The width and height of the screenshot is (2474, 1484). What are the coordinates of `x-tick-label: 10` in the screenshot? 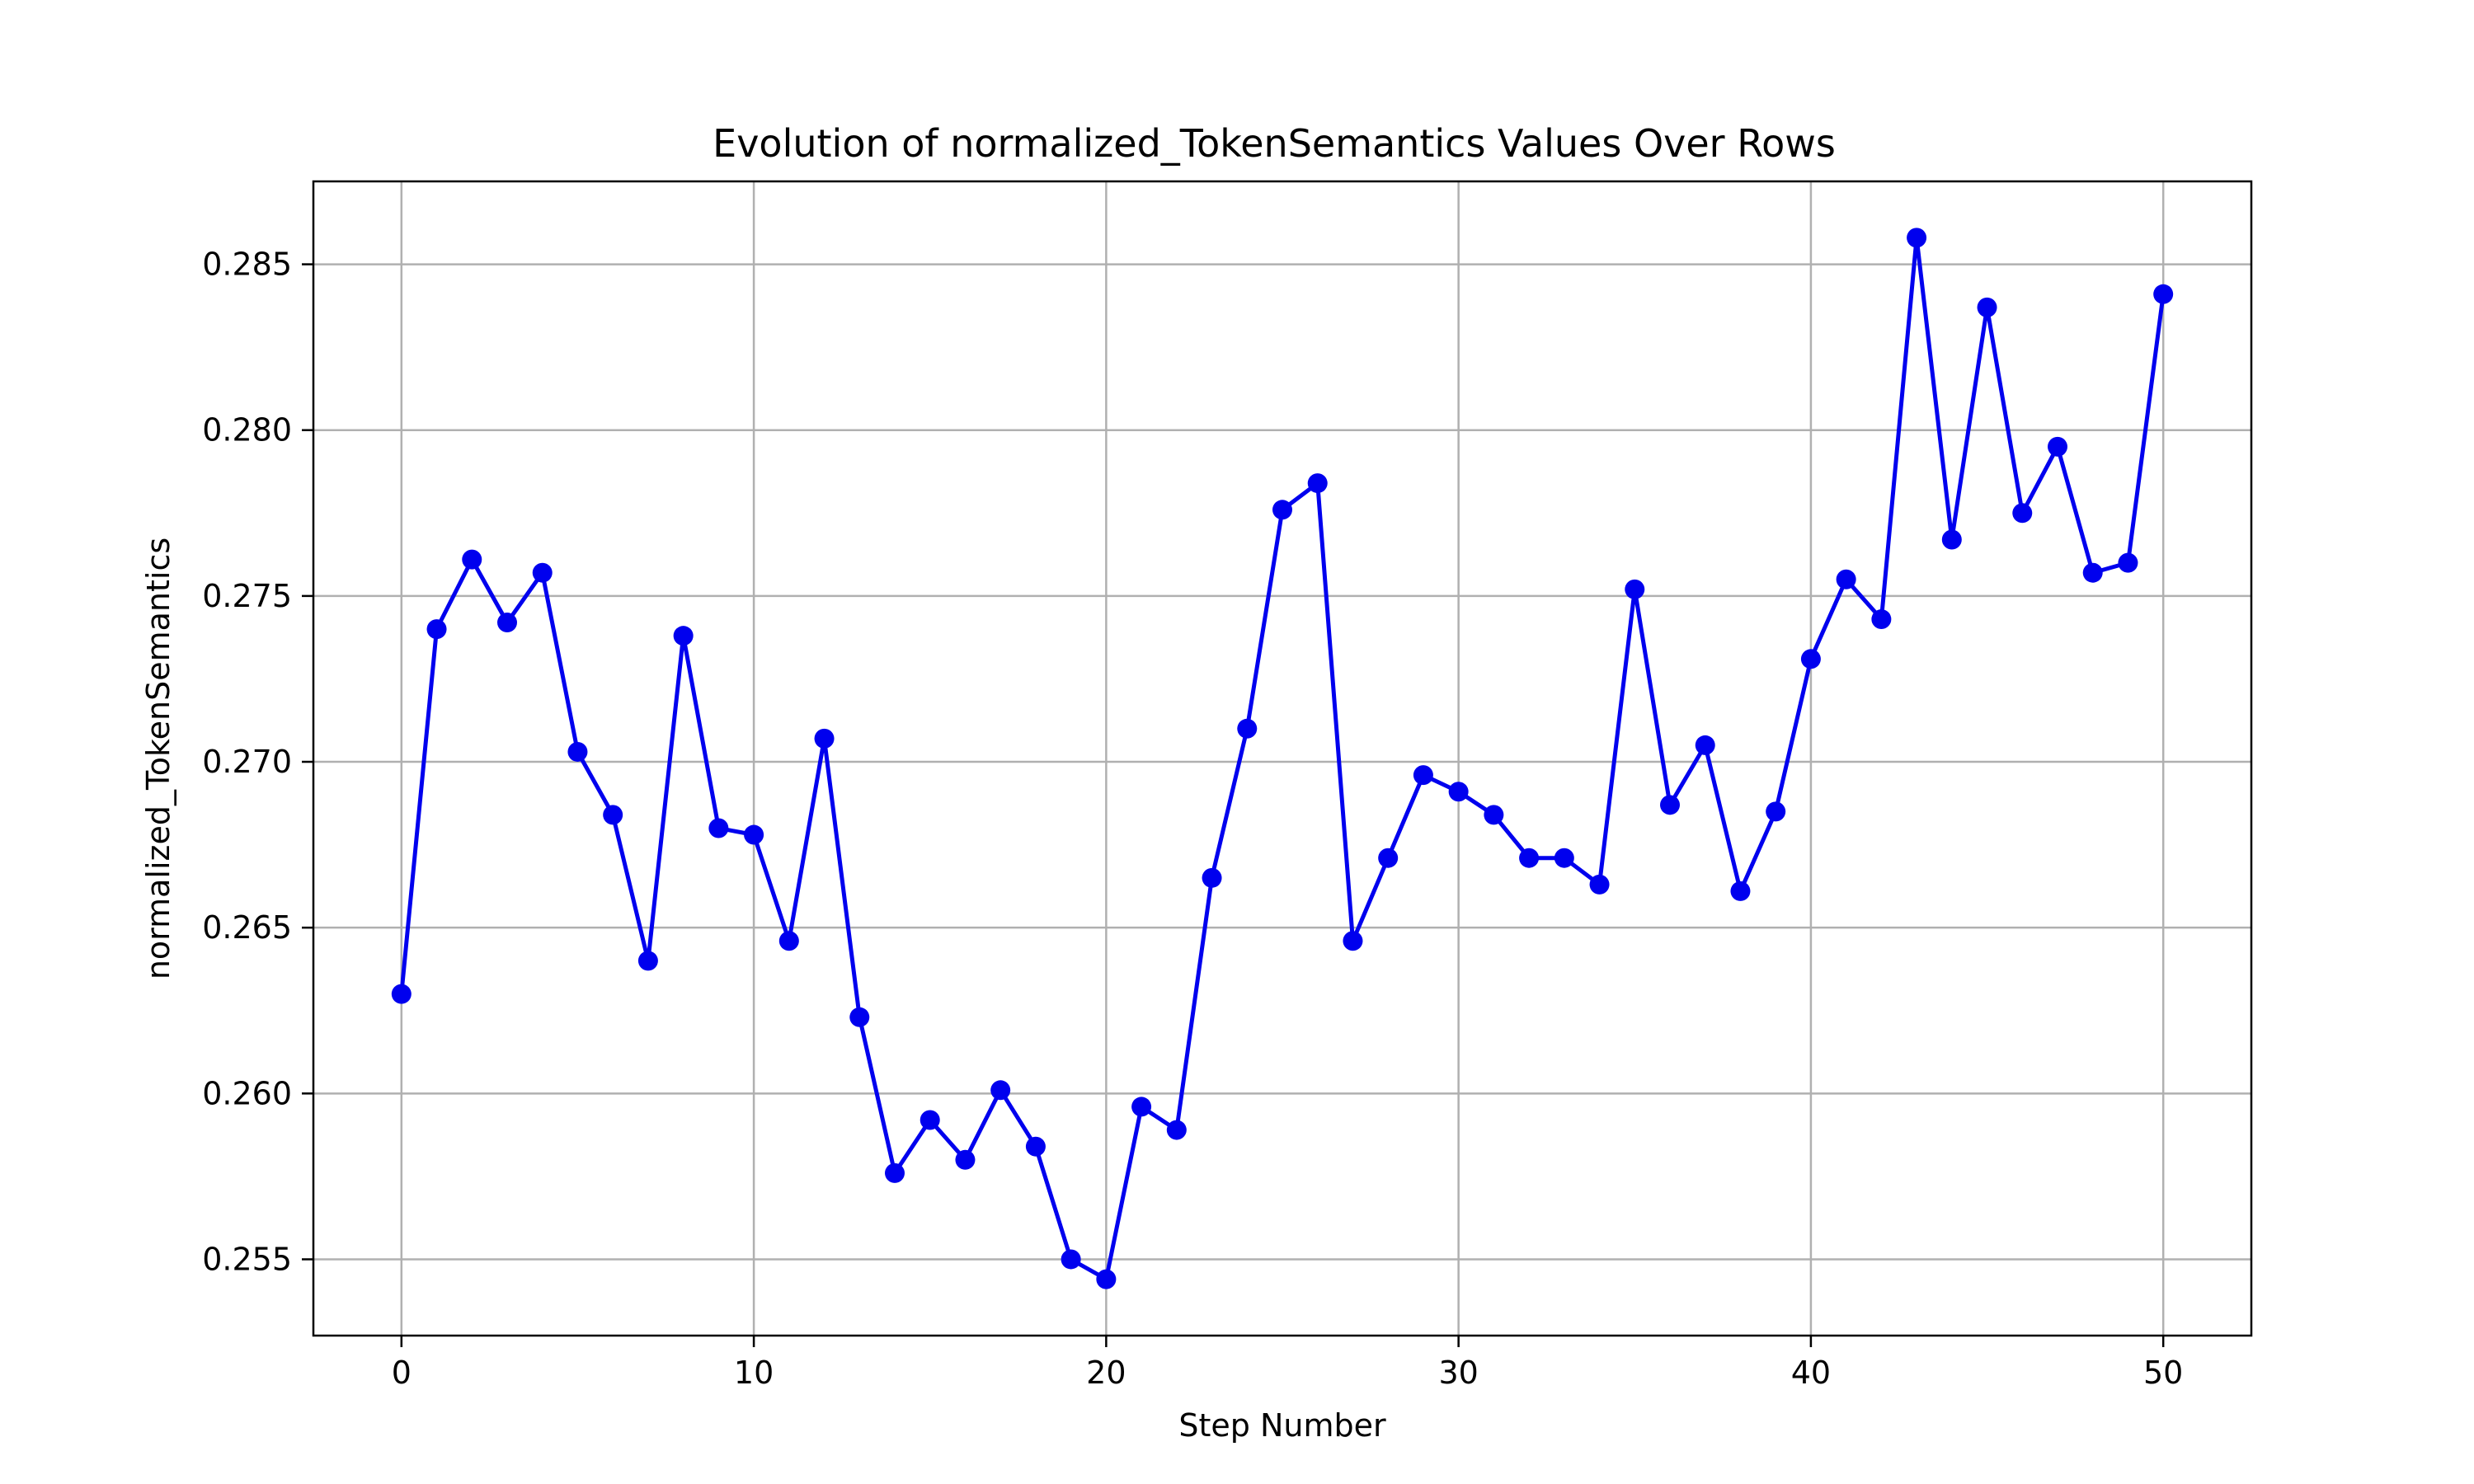 It's located at (754, 1373).